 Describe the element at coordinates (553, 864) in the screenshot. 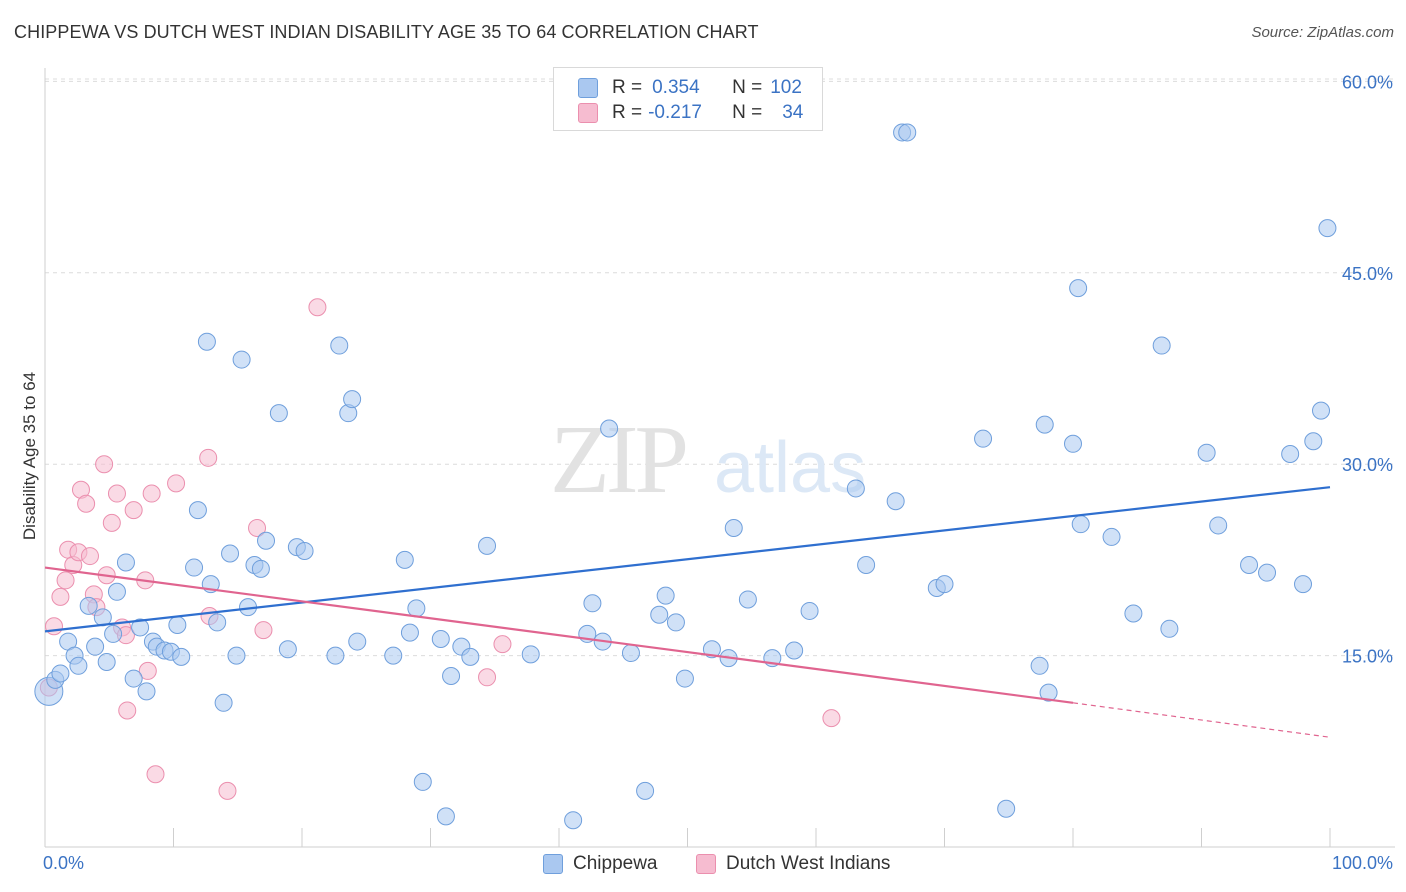

I see `chippewa-legend-swatch` at that location.